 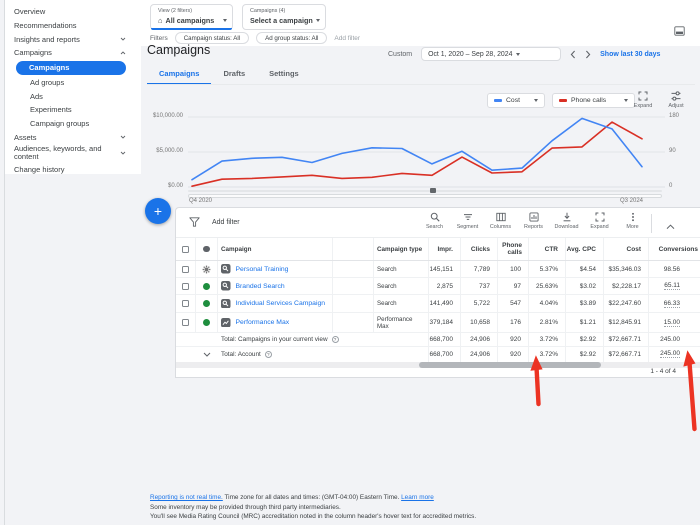 I want to click on campaign-link: Performance Max, so click(x=262, y=322).